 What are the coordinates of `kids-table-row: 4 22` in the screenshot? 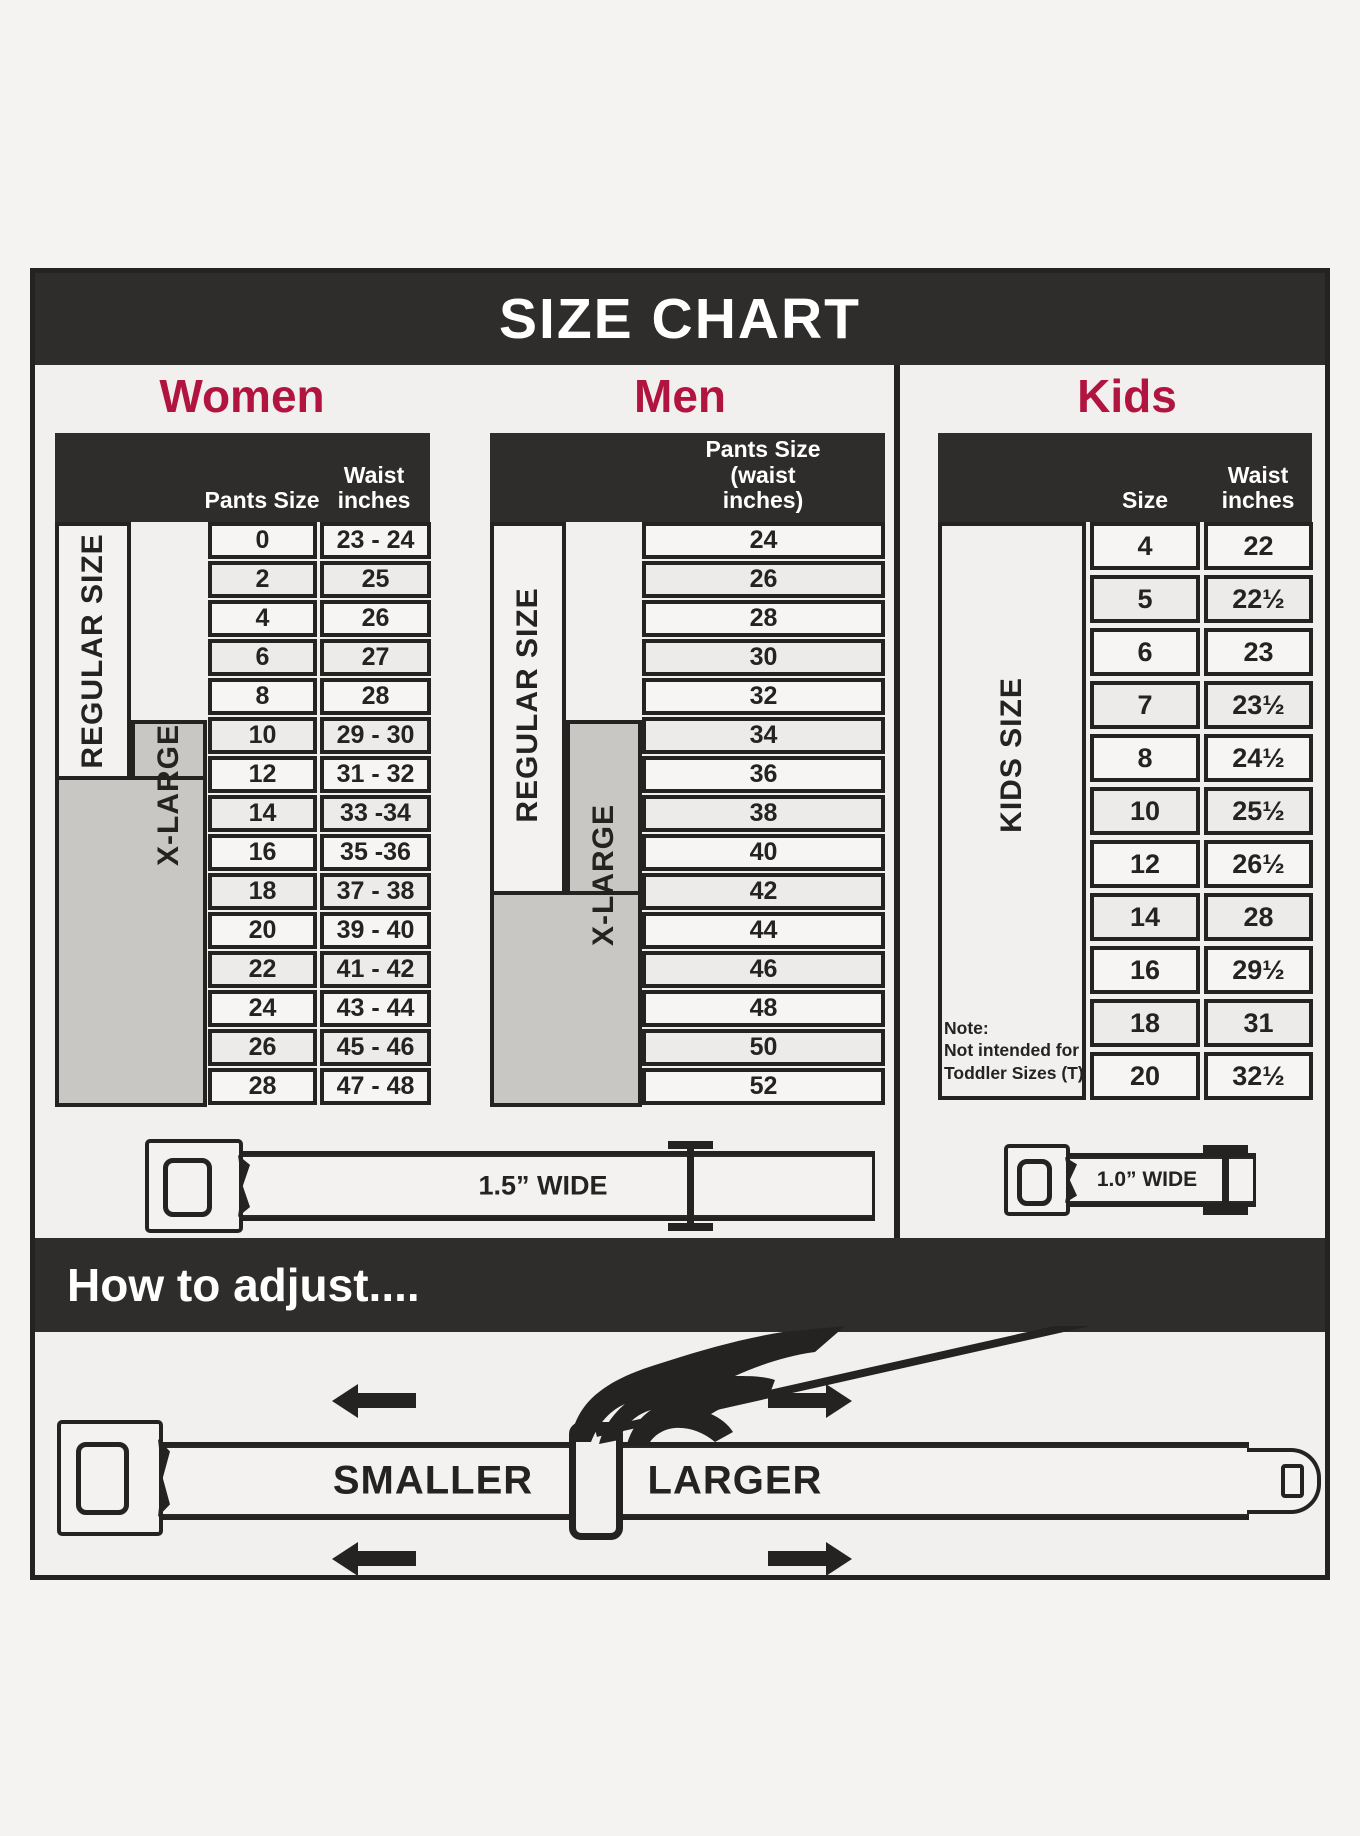 It's located at (1201, 546).